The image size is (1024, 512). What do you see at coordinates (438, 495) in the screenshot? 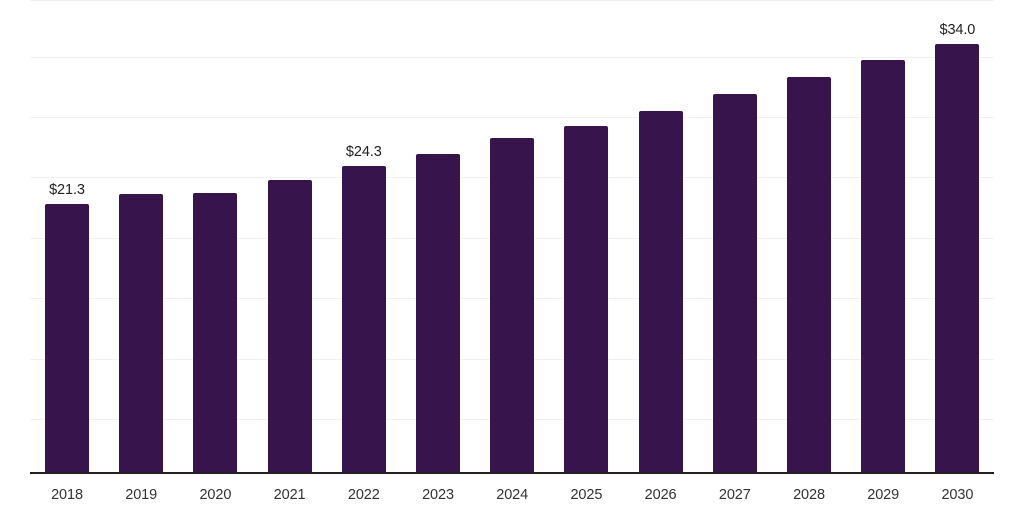
I see `x-tick-label-2023: 2023` at bounding box center [438, 495].